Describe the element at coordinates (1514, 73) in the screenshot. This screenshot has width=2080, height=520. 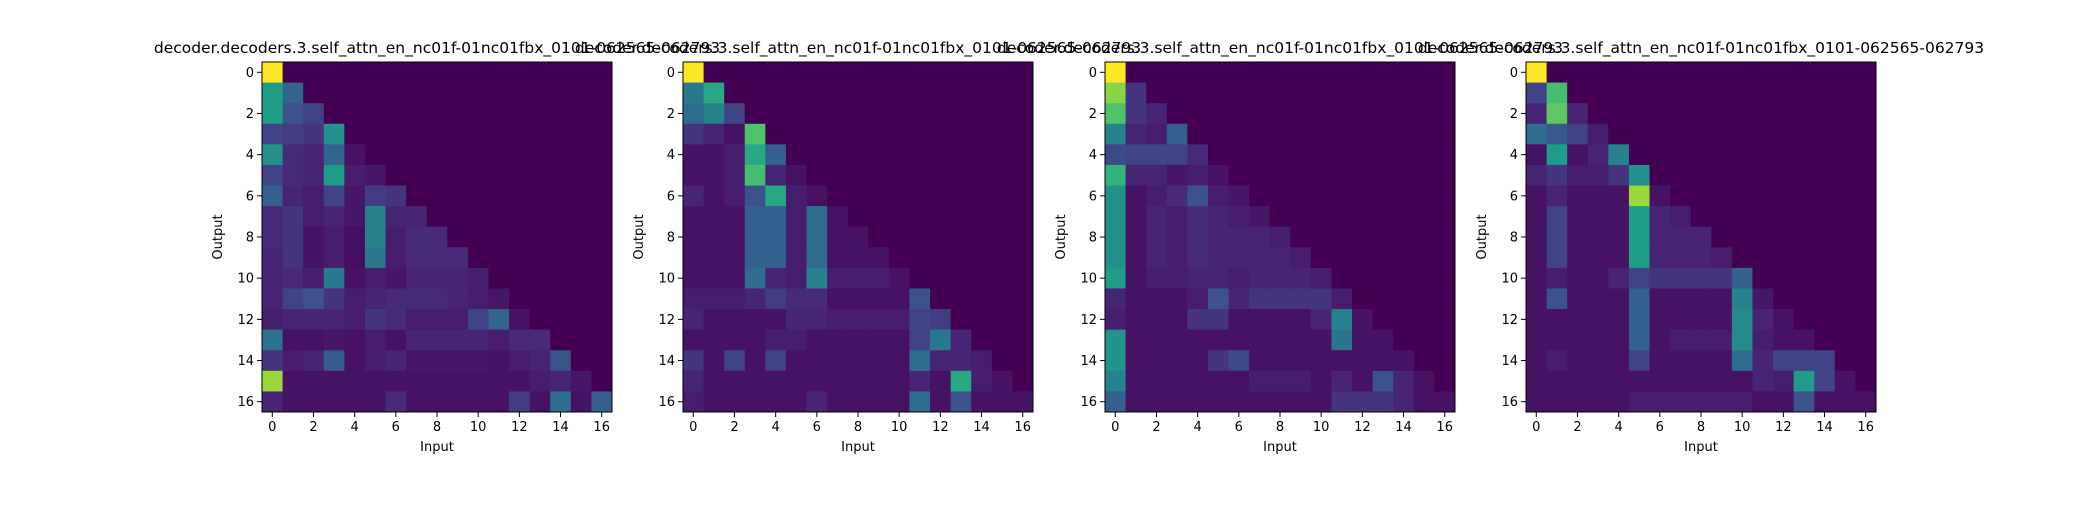
I see `y-tick-label: 0` at that location.